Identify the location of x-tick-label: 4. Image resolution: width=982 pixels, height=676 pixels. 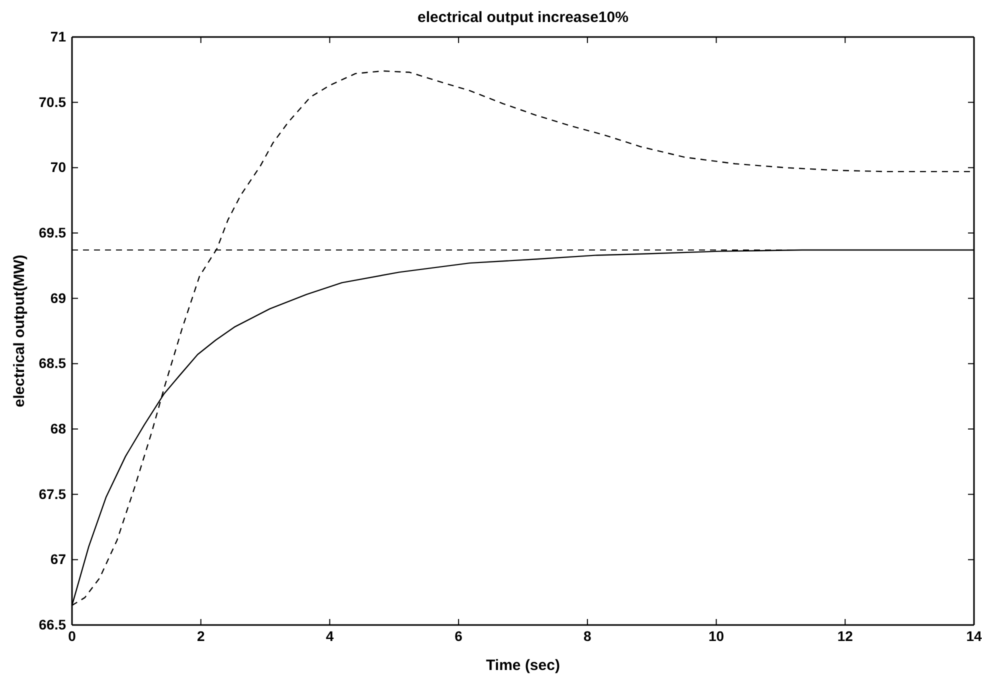
(330, 636).